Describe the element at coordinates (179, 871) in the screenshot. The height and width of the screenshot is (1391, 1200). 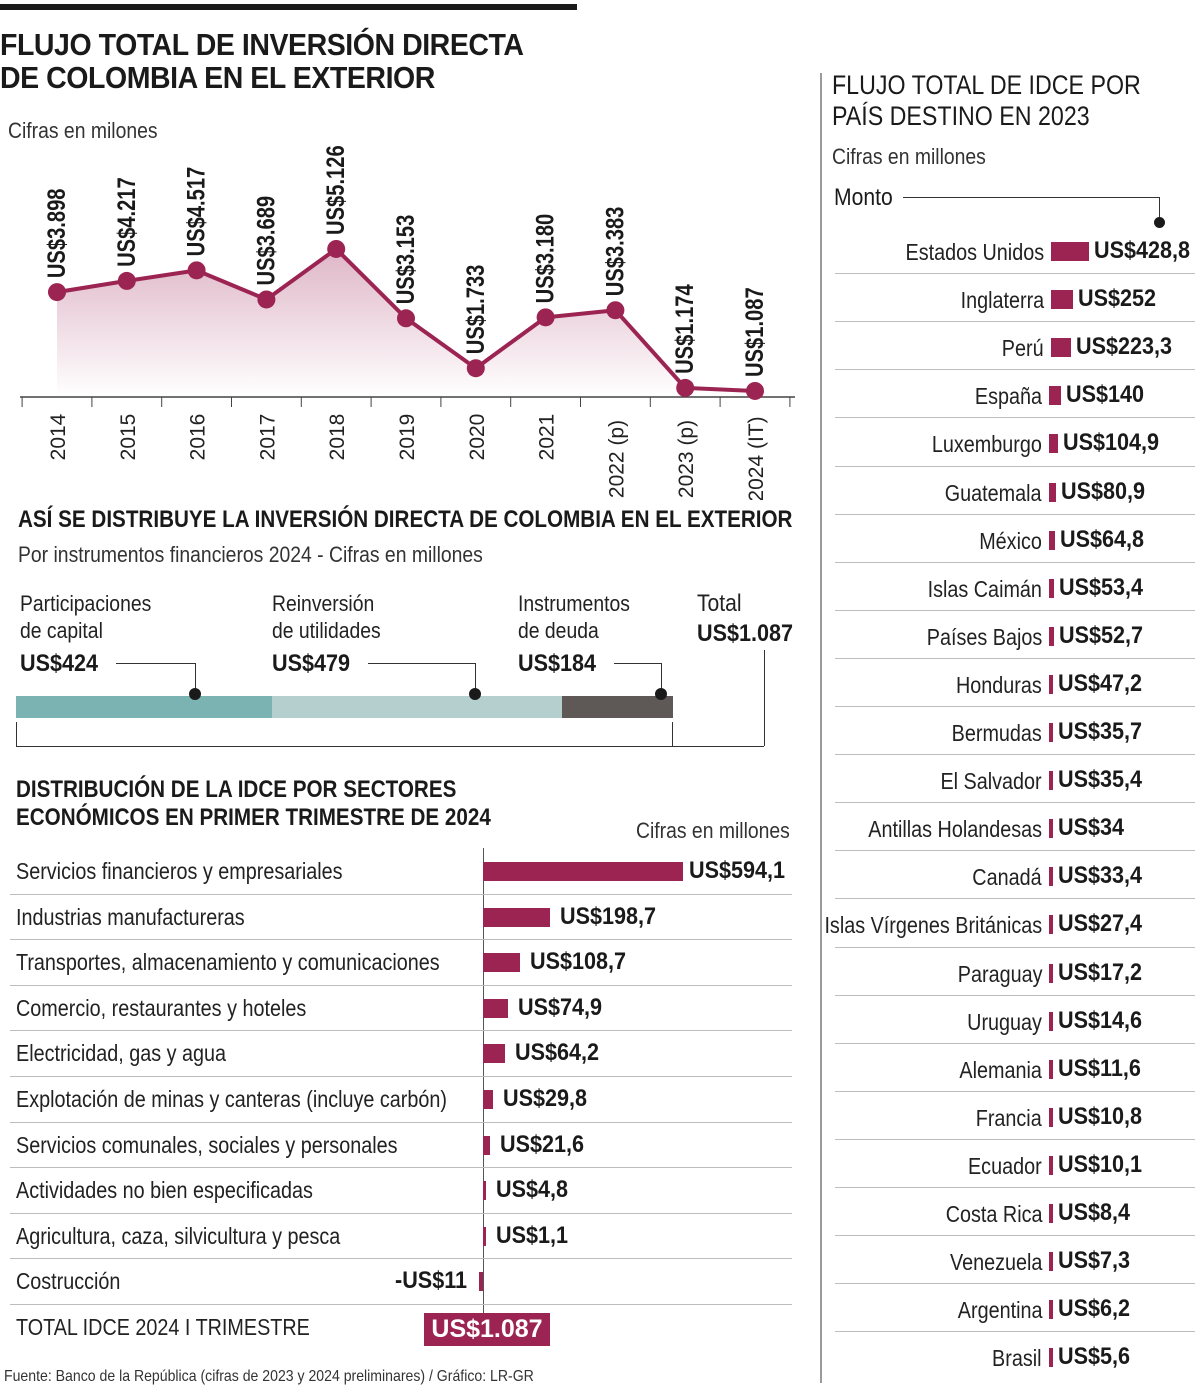
I see `sector-label: Servicios financieros y empresariales` at that location.